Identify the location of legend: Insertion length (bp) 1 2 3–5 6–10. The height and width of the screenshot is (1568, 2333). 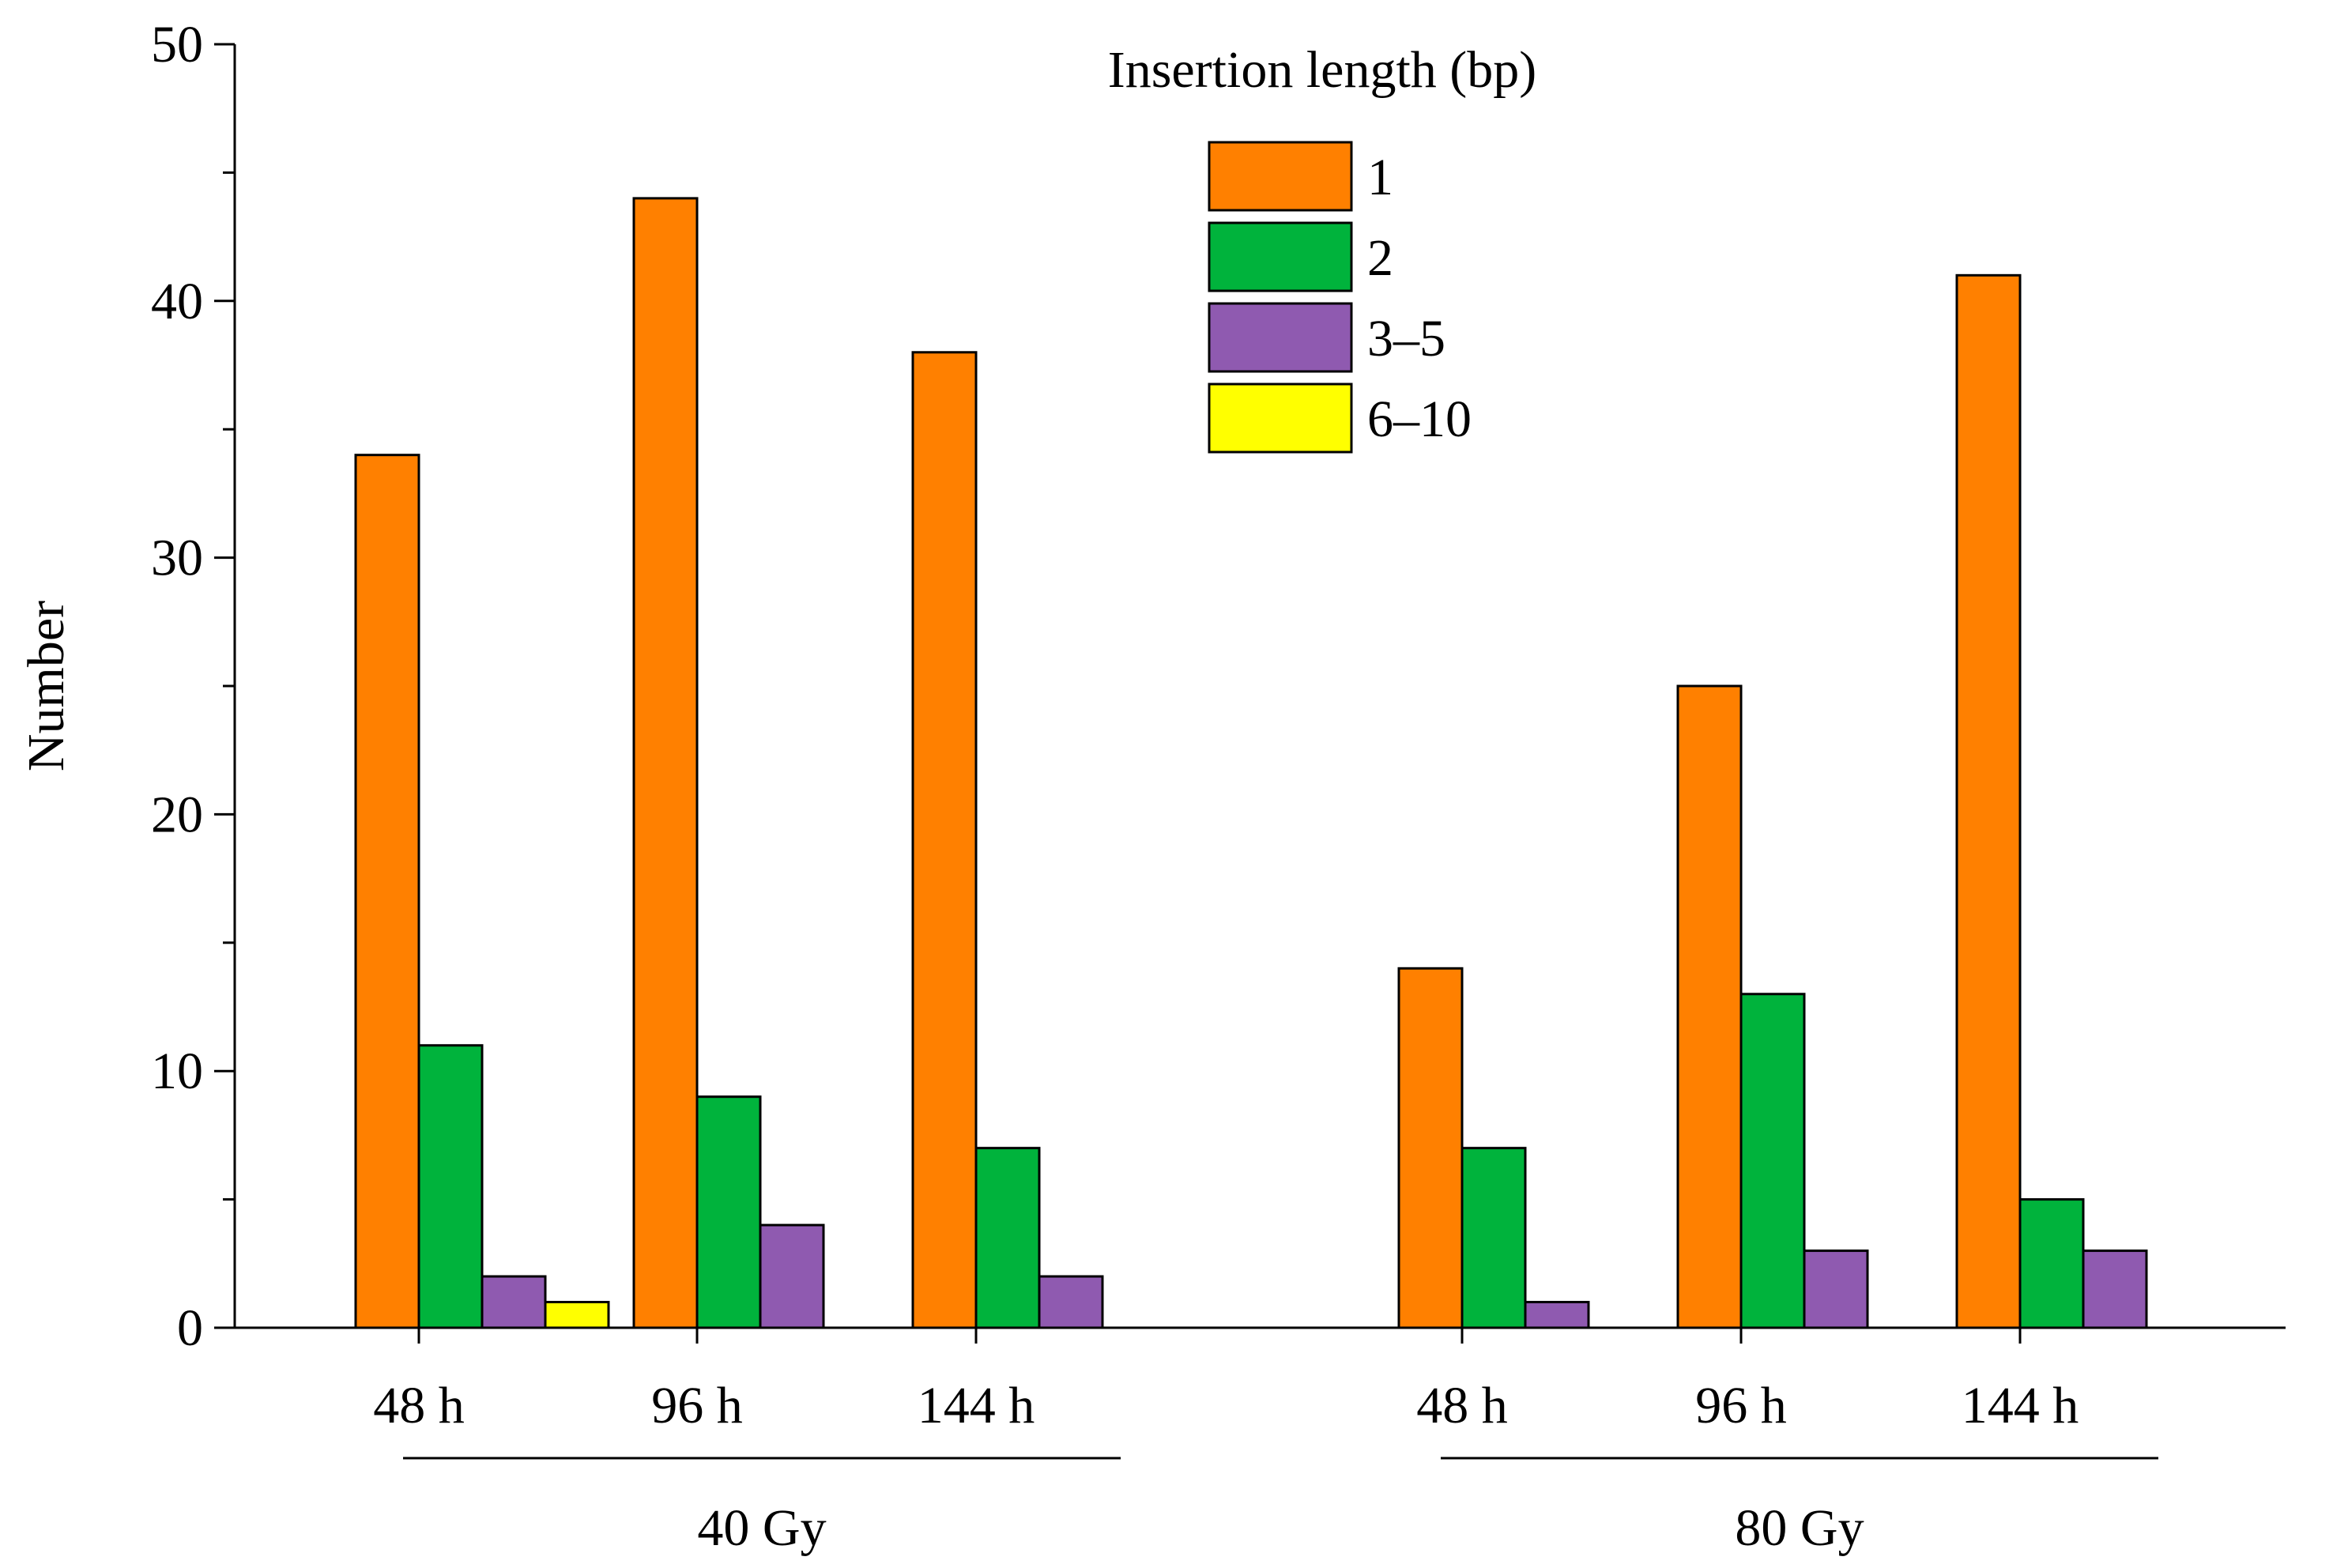
(1322, 247).